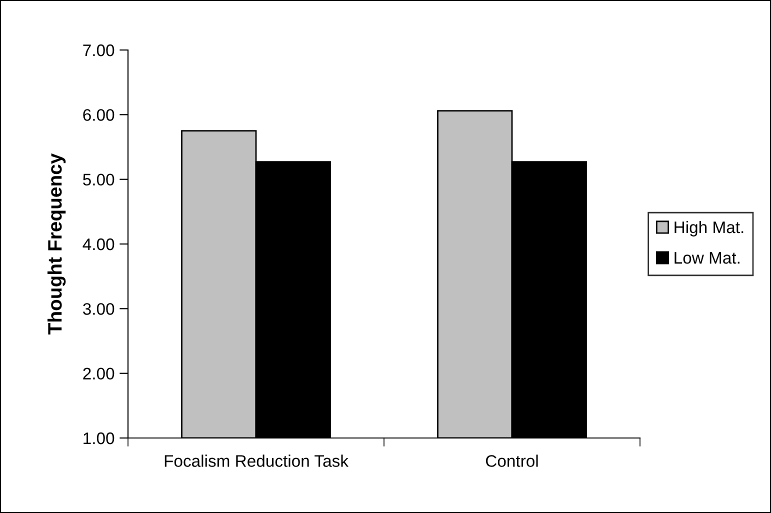  What do you see at coordinates (709, 228) in the screenshot?
I see `legend-label: High Mat.` at bounding box center [709, 228].